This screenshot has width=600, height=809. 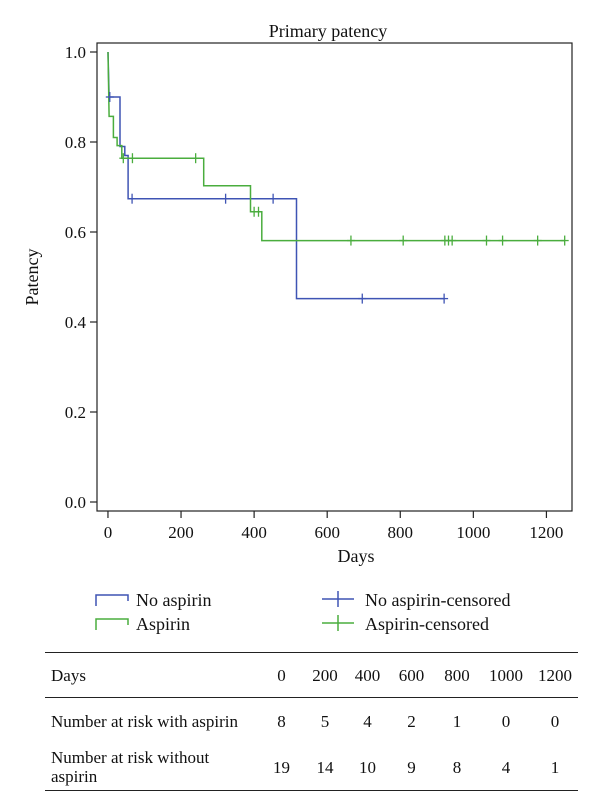 I want to click on x-tick-label: 800, so click(x=401, y=532).